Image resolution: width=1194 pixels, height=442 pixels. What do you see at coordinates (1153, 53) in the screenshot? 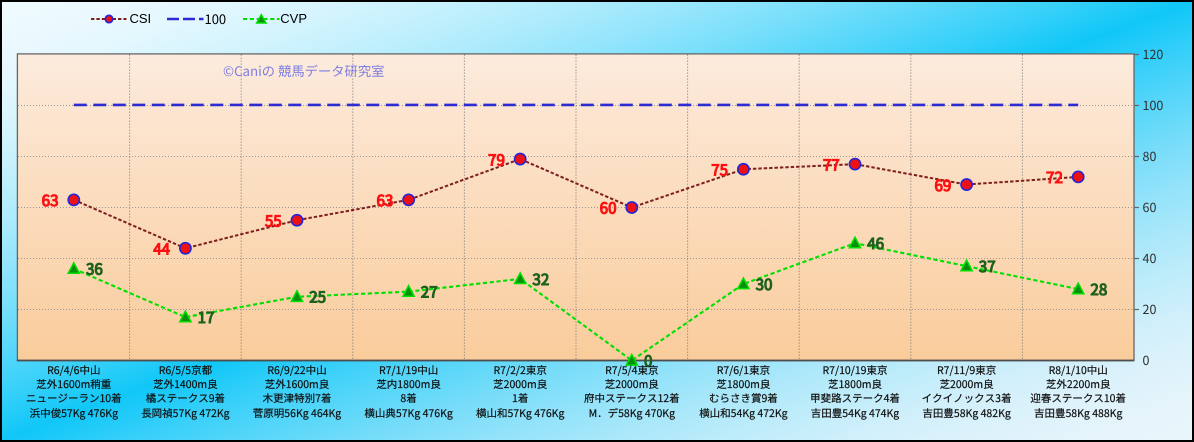
I see `svg-text: 120` at bounding box center [1153, 53].